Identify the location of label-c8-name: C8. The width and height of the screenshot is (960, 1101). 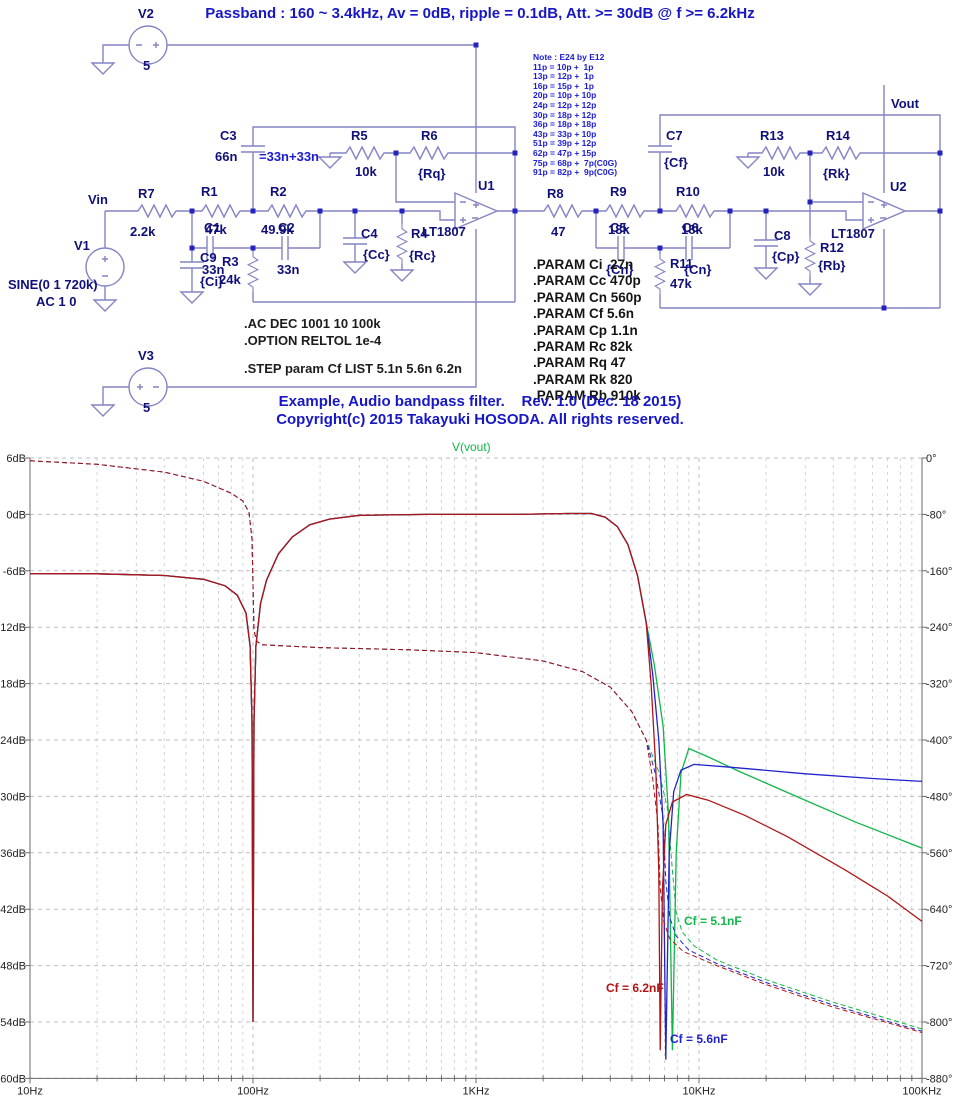
(782, 235).